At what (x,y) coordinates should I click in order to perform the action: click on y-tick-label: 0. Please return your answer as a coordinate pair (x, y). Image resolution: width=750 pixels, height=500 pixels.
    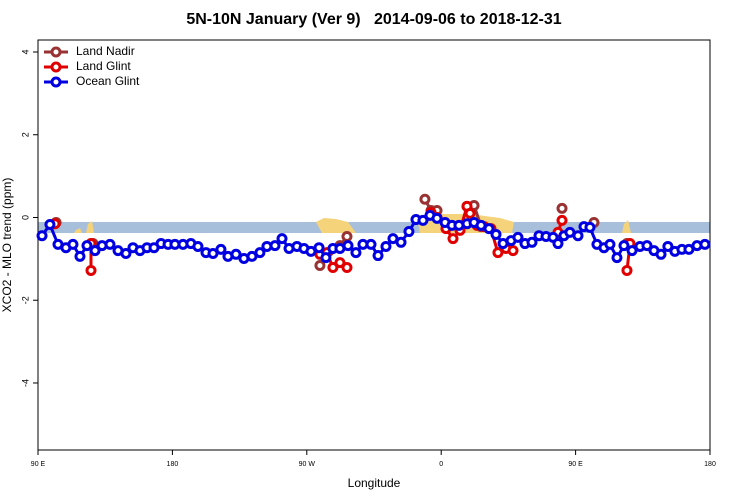
    Looking at the image, I should click on (25, 217).